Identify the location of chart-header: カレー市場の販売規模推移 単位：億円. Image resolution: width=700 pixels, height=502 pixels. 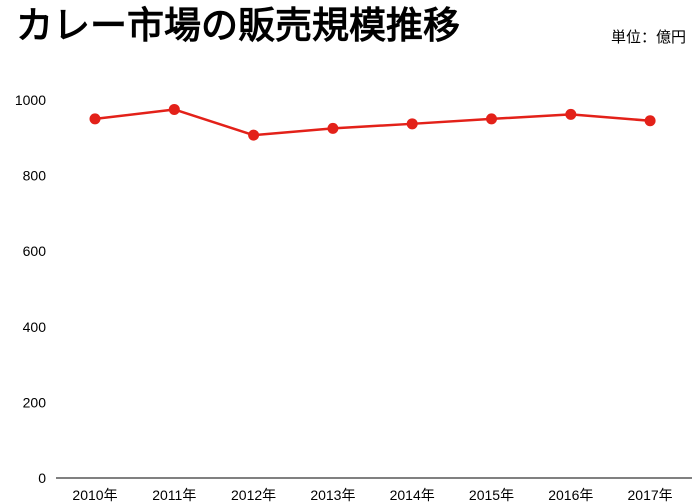
(350, 29).